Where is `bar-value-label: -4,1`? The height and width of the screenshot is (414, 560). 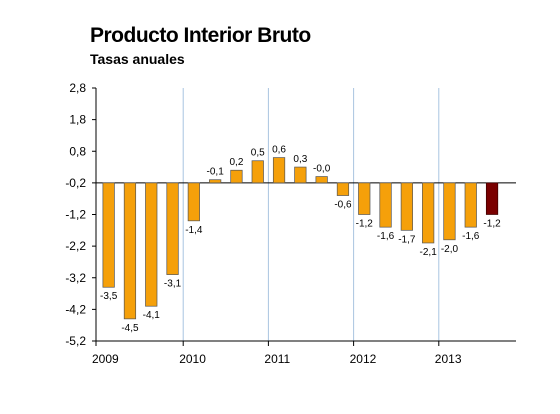
bar-value-label: -4,1 is located at coordinates (152, 315).